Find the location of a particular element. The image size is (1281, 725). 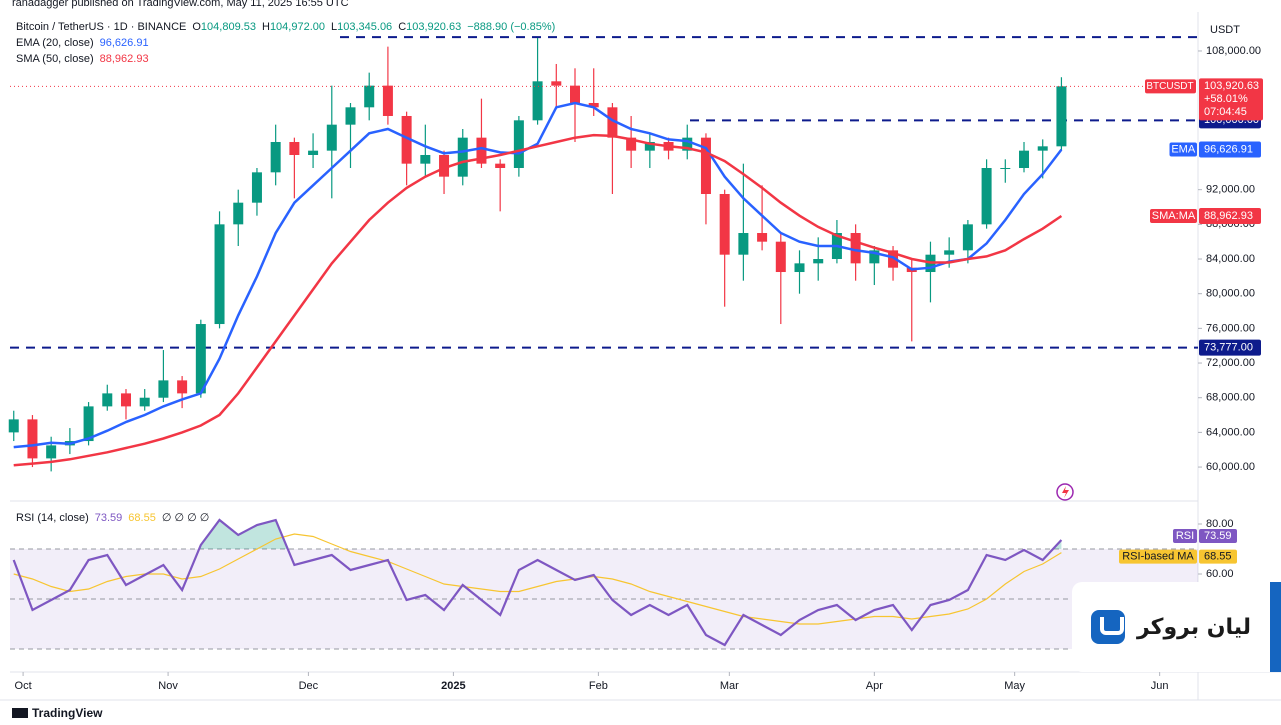

y-tick-label: 84,000.00 is located at coordinates (1230, 259).